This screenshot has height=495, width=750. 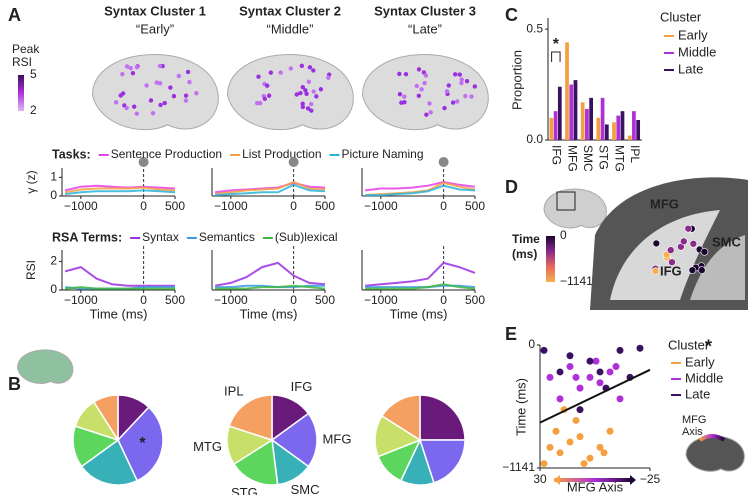 What do you see at coordinates (526, 239) in the screenshot?
I see `colorbar-title: Time` at bounding box center [526, 239].